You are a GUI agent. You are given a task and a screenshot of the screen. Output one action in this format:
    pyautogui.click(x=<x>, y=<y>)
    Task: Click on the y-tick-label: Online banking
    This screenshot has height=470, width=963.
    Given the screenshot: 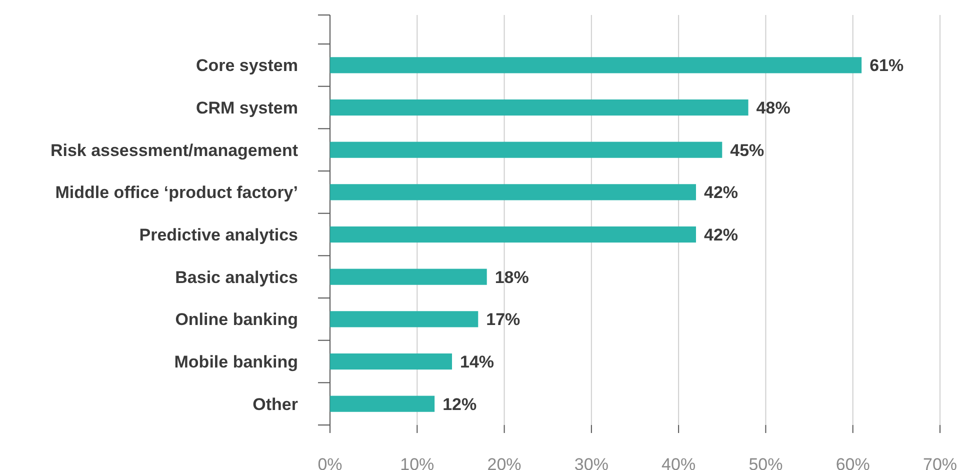 What is the action you would take?
    pyautogui.click(x=236, y=320)
    